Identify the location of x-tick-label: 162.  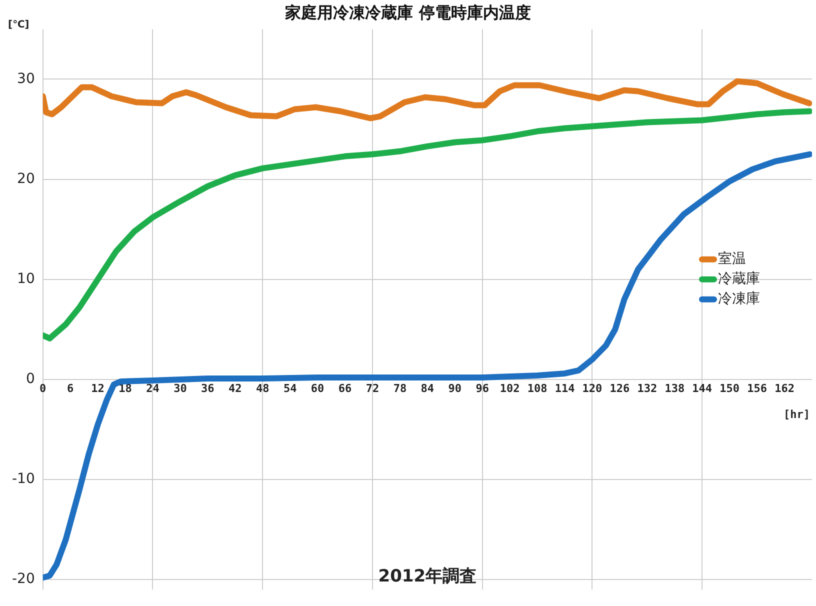
(784, 388).